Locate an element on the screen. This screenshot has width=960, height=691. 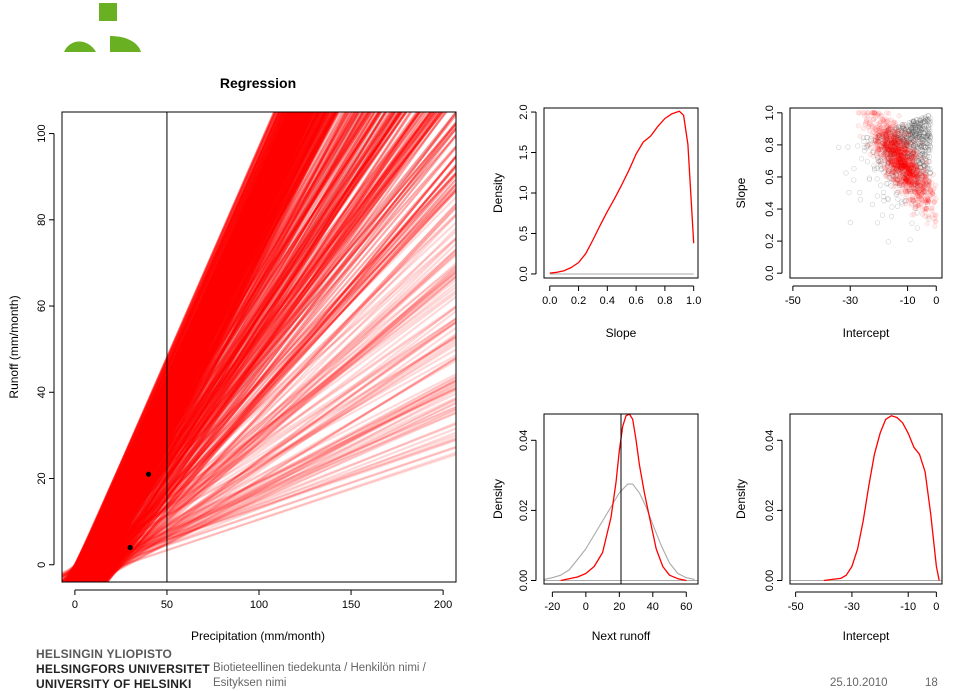
footer-faculty-line2: Esityksen nimi is located at coordinates (250, 683).